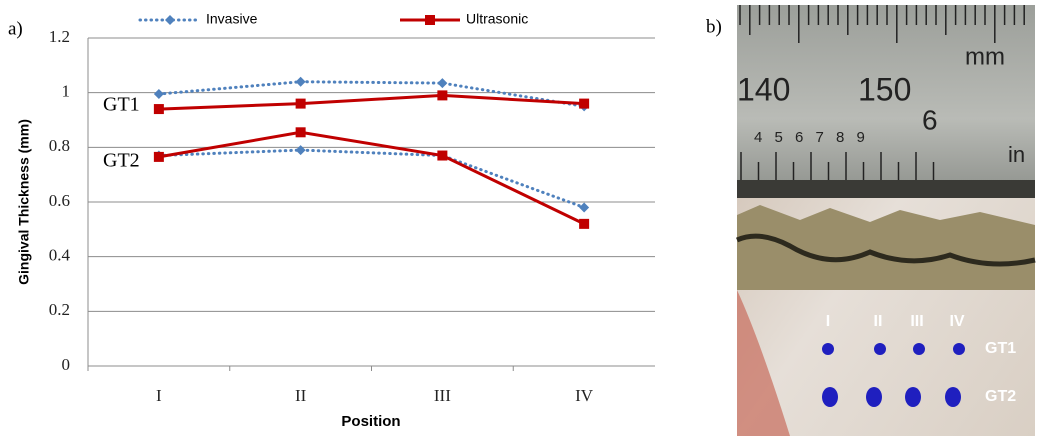  What do you see at coordinates (66, 364) in the screenshot?
I see `y-tick-label: 0` at bounding box center [66, 364].